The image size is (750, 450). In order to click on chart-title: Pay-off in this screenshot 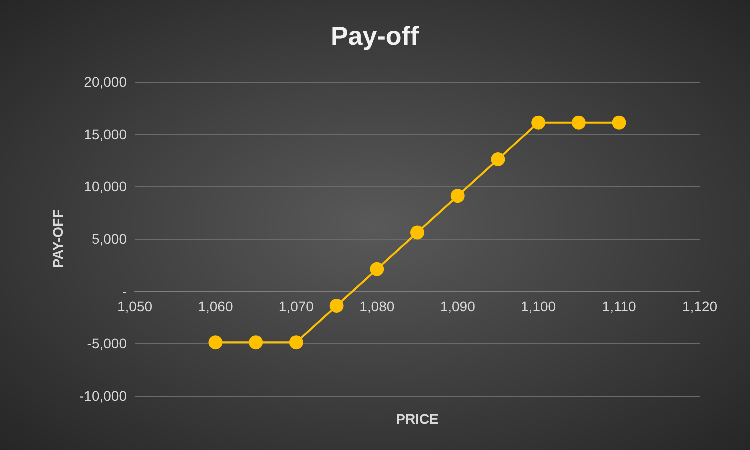, I will do `click(375, 36)`.